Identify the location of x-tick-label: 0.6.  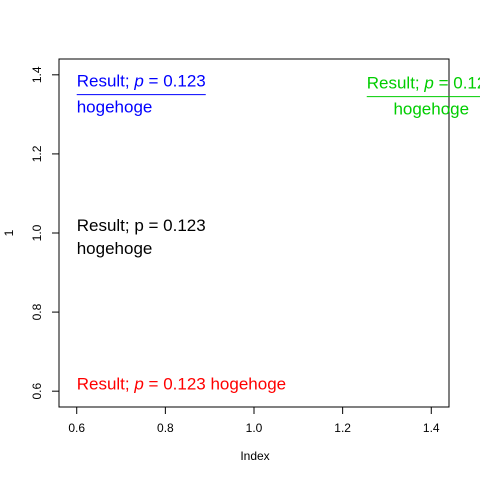
(76, 428).